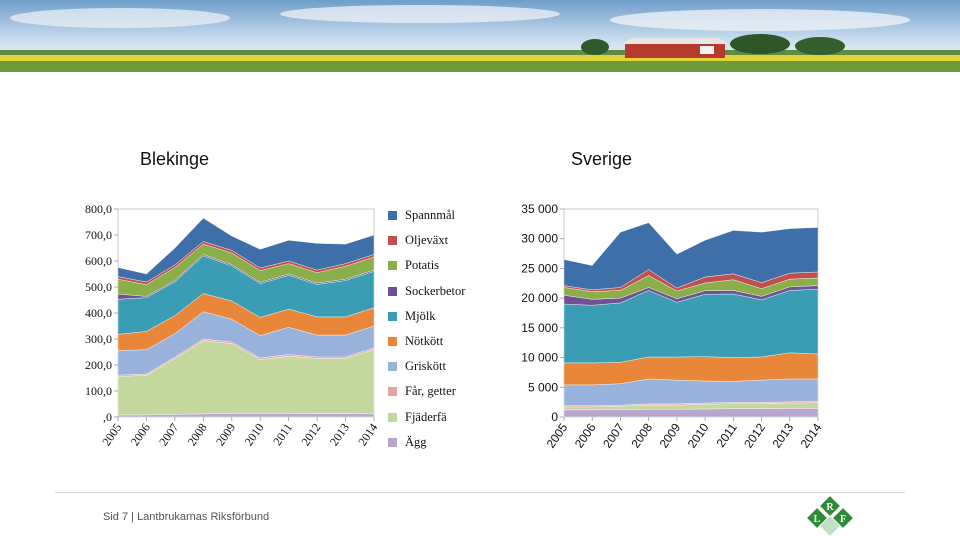 This screenshot has width=960, height=536. I want to click on legend-label: Fjäderfä, so click(426, 416).